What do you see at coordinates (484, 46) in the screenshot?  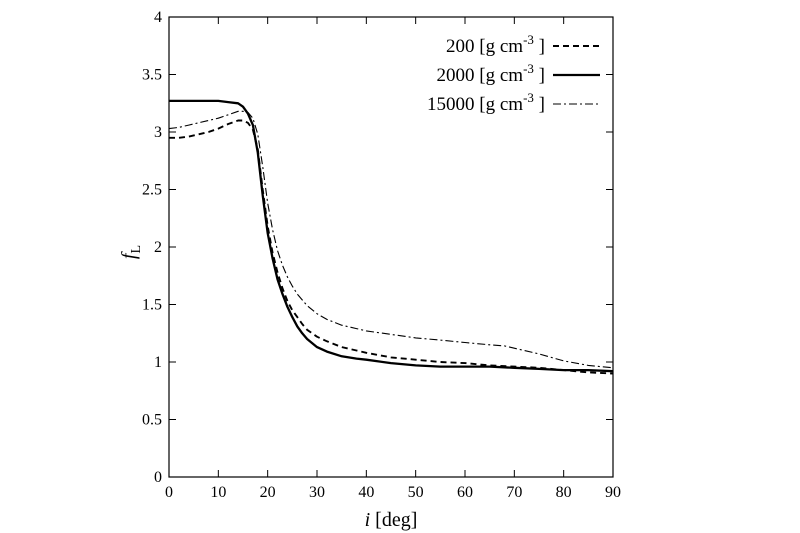 I see `legend-name: 200 [g cm` at bounding box center [484, 46].